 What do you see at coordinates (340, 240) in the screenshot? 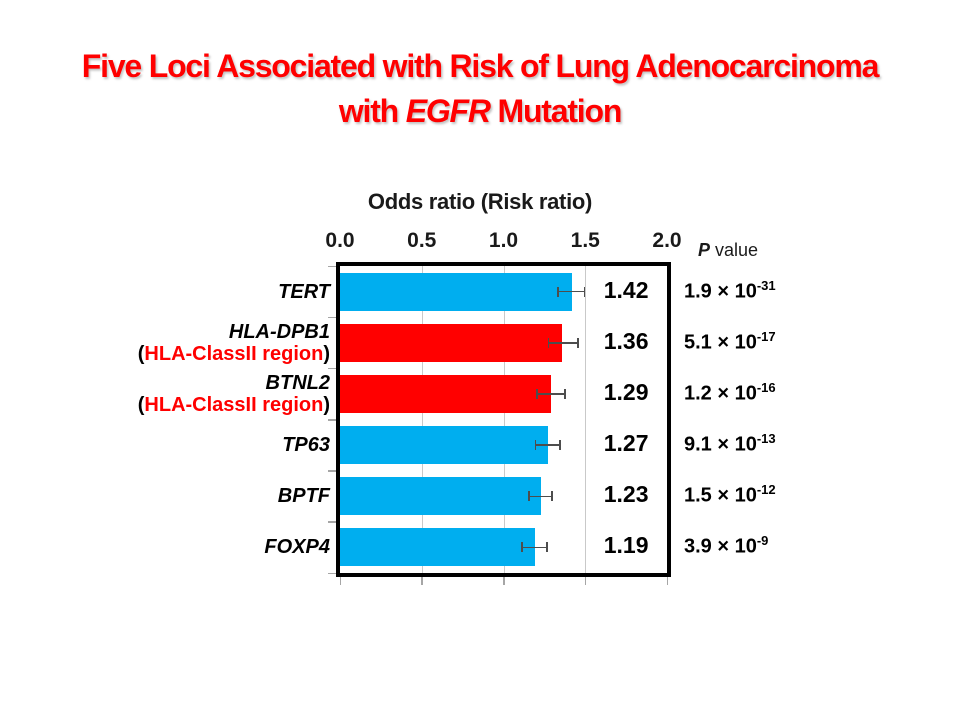
I see `axis-tick-label: 0.0` at bounding box center [340, 240].